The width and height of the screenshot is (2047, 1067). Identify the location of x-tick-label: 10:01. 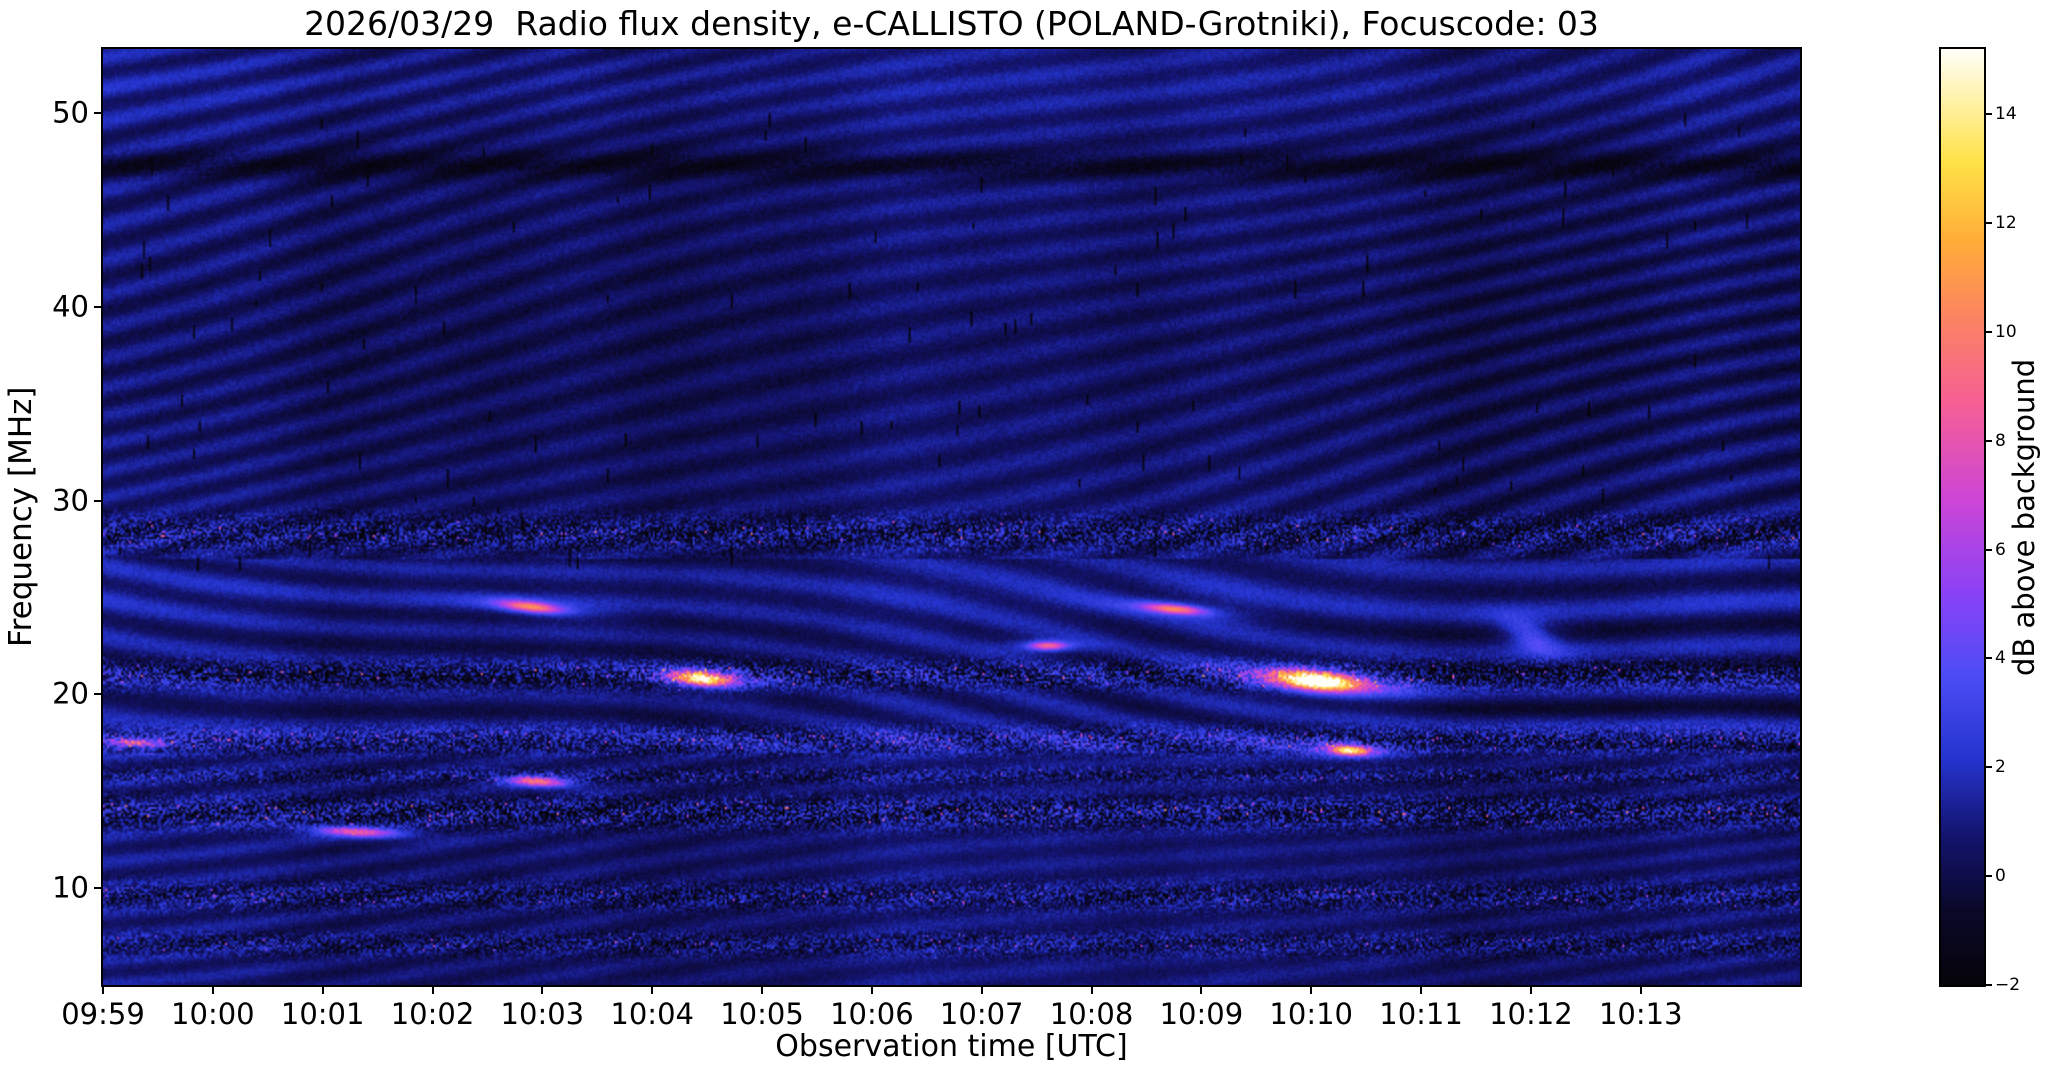
(322, 1014).